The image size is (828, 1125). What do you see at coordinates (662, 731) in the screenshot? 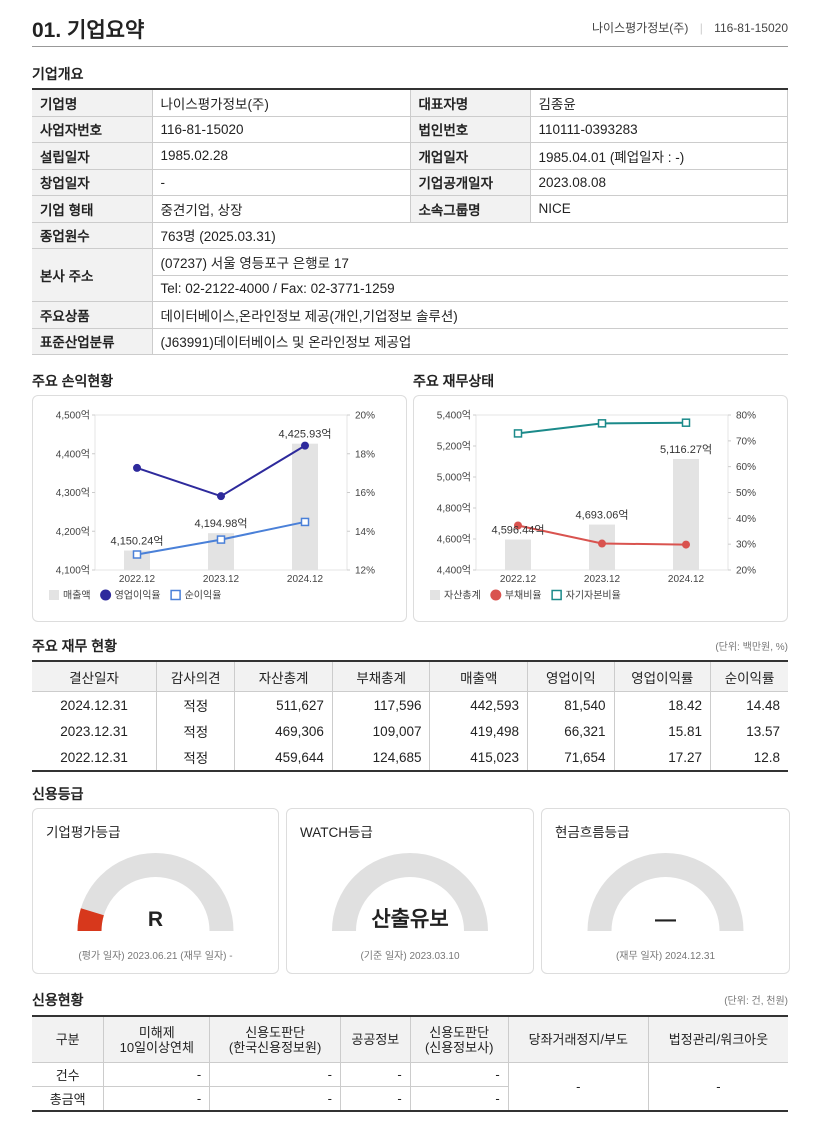
I see `table-cell: 15.81` at bounding box center [662, 731].